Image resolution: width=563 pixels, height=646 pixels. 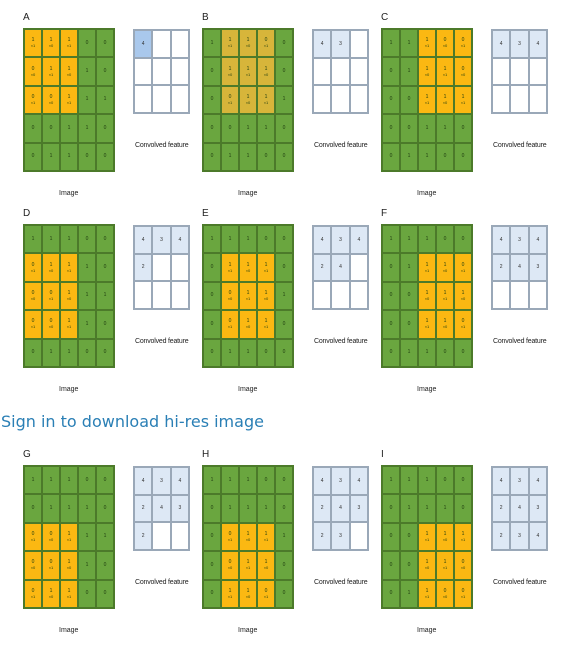 I want to click on signin-download-link: Sign in to download hi-res image, so click(x=132, y=421).